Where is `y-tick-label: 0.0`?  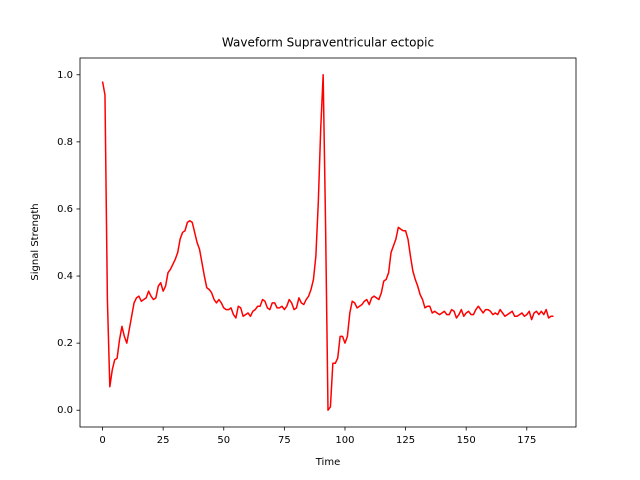
y-tick-label: 0.0 is located at coordinates (65, 410).